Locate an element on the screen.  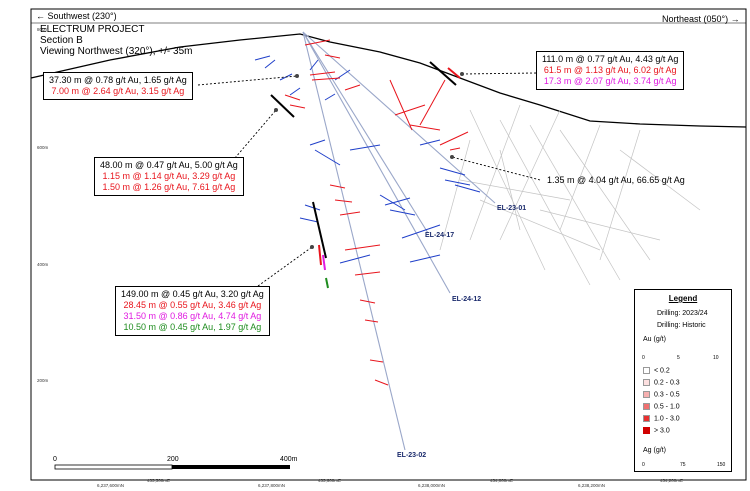
hole-label-el-23-02: EL-23-02 is located at coordinates (412, 455).